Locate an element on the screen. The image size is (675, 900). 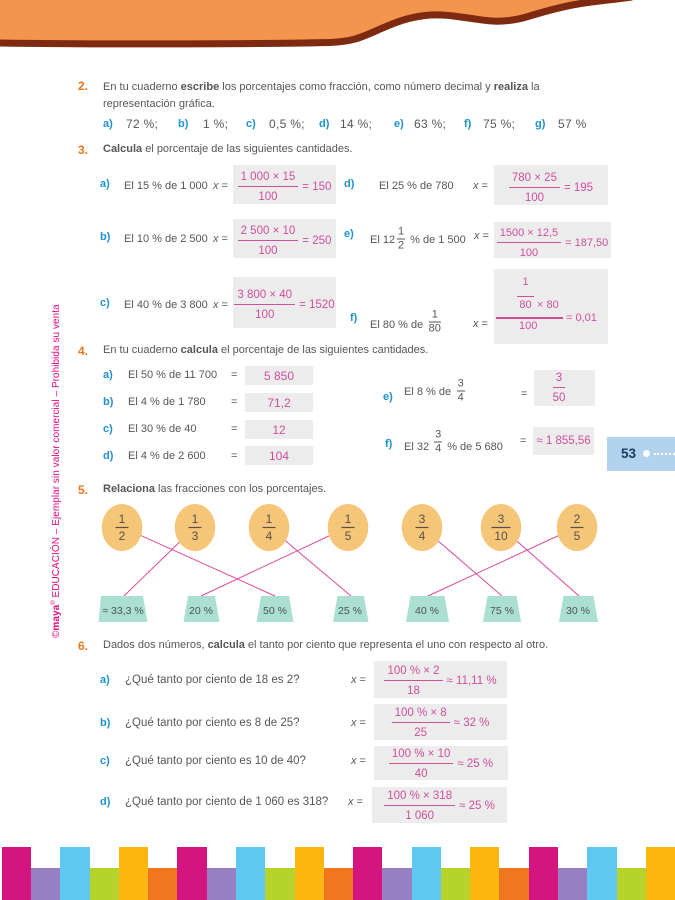
svg-text: 25 % is located at coordinates (350, 611).